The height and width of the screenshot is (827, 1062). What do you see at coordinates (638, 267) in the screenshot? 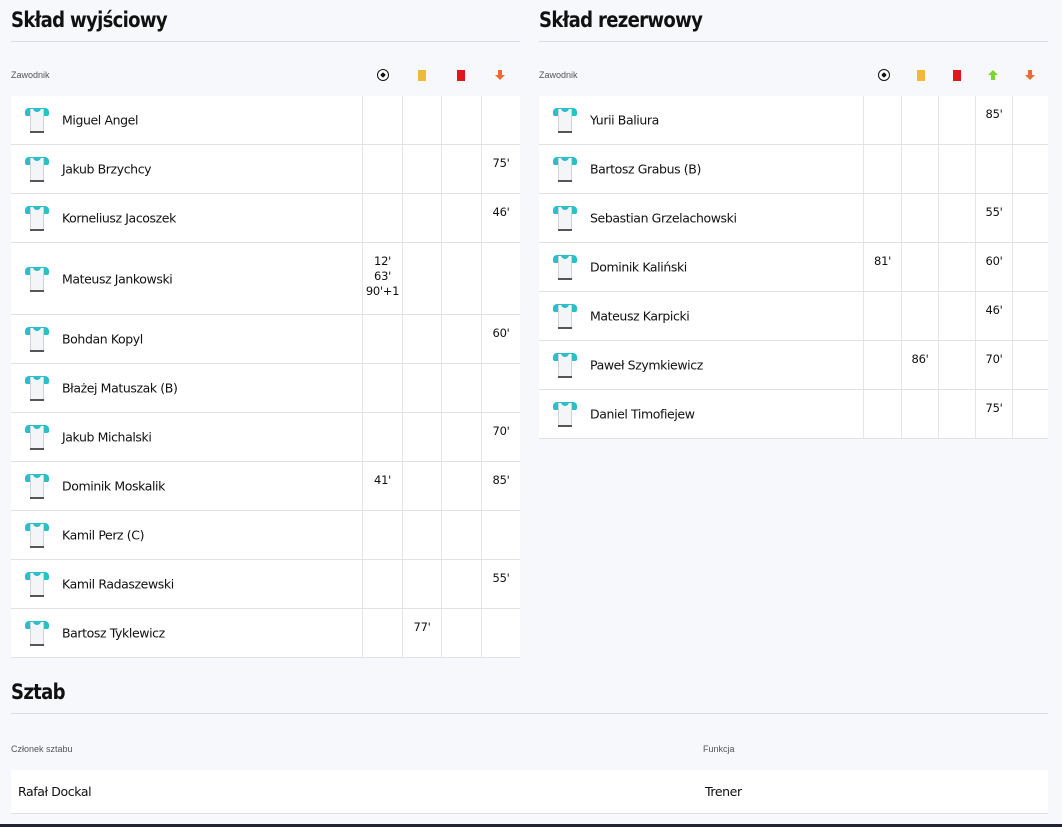
I see `player-name: Dominik Kaliński` at bounding box center [638, 267].